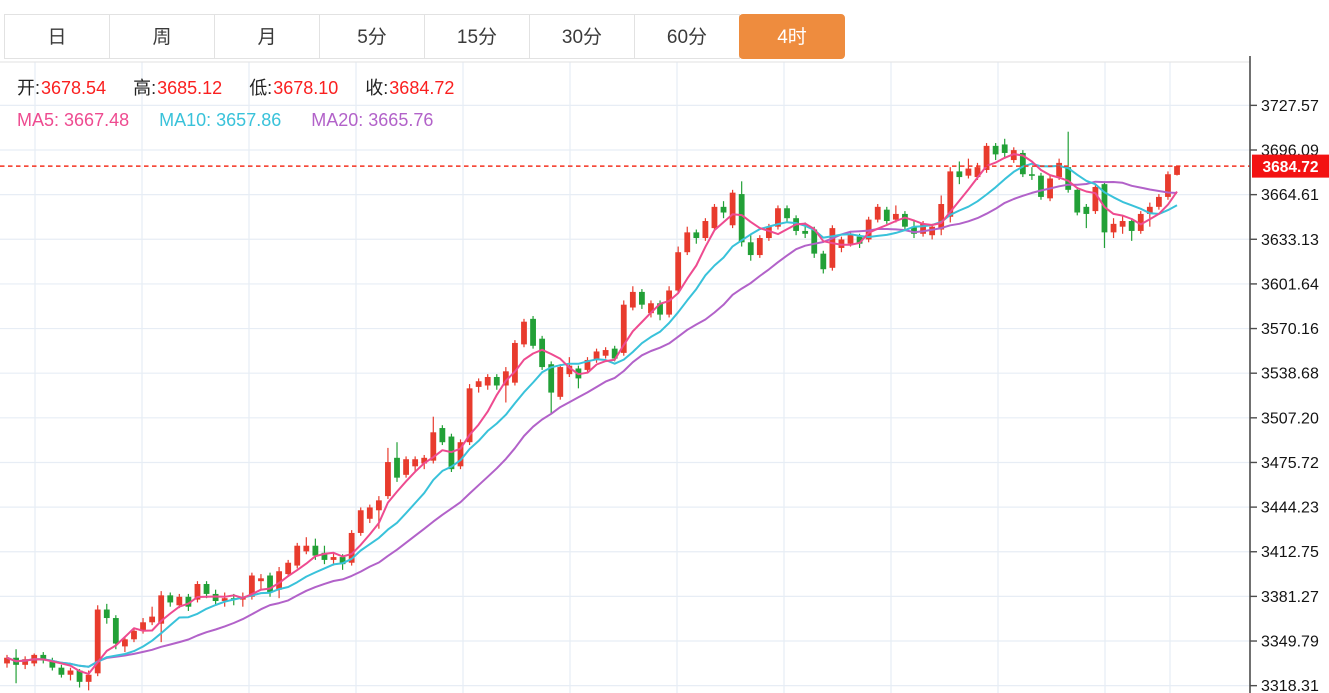  What do you see at coordinates (582, 36) in the screenshot?
I see `tab-30min: 30分` at bounding box center [582, 36].